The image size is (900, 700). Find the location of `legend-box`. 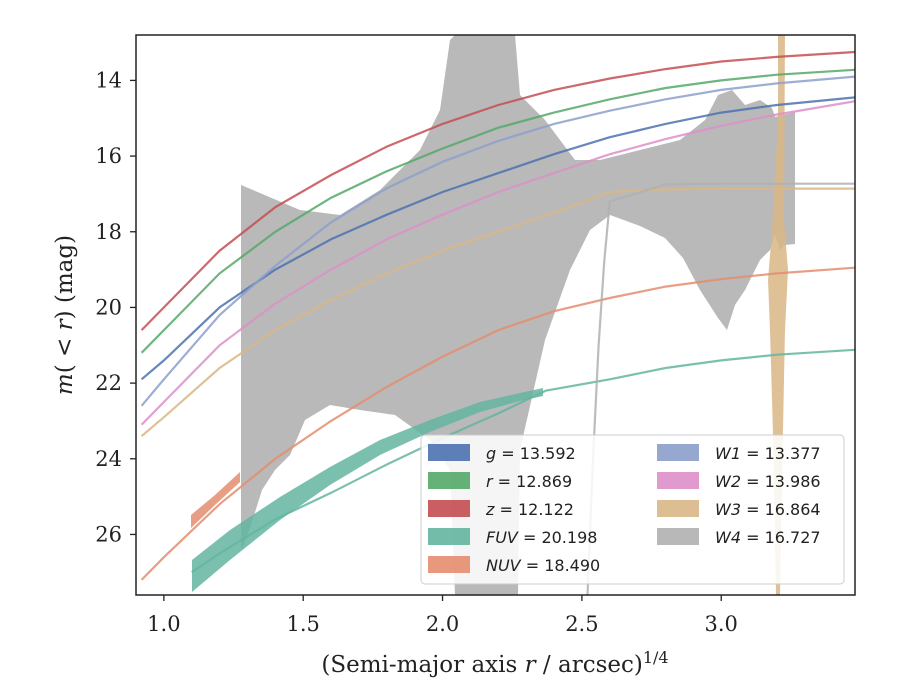

legend-box is located at coordinates (632, 509).